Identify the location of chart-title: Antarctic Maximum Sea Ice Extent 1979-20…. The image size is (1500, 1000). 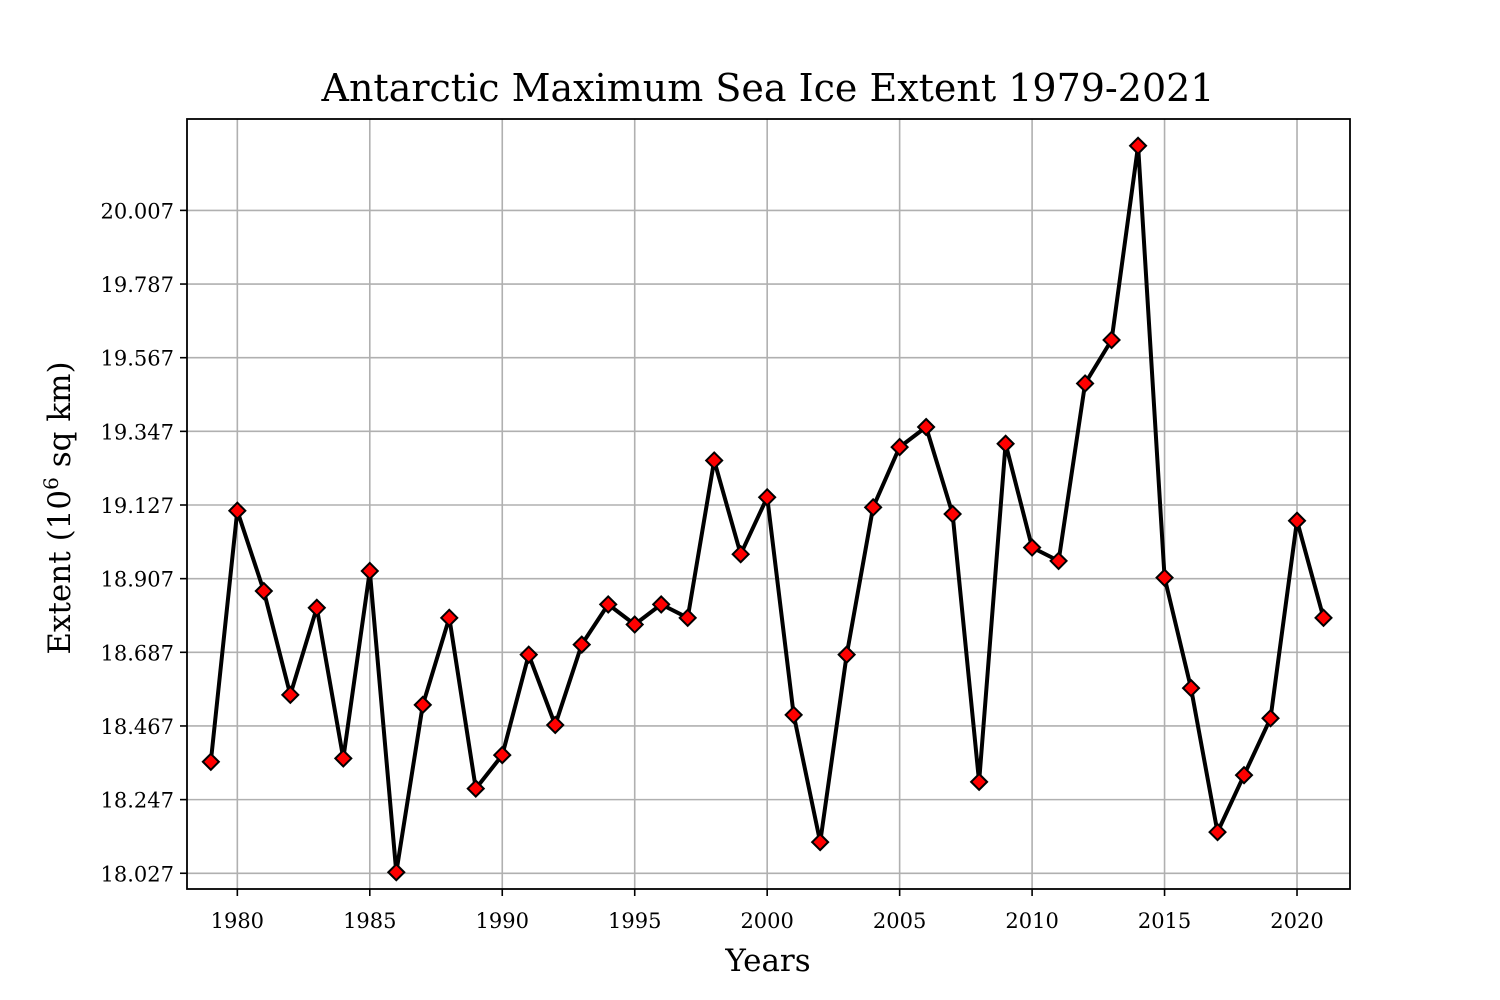
(768, 88).